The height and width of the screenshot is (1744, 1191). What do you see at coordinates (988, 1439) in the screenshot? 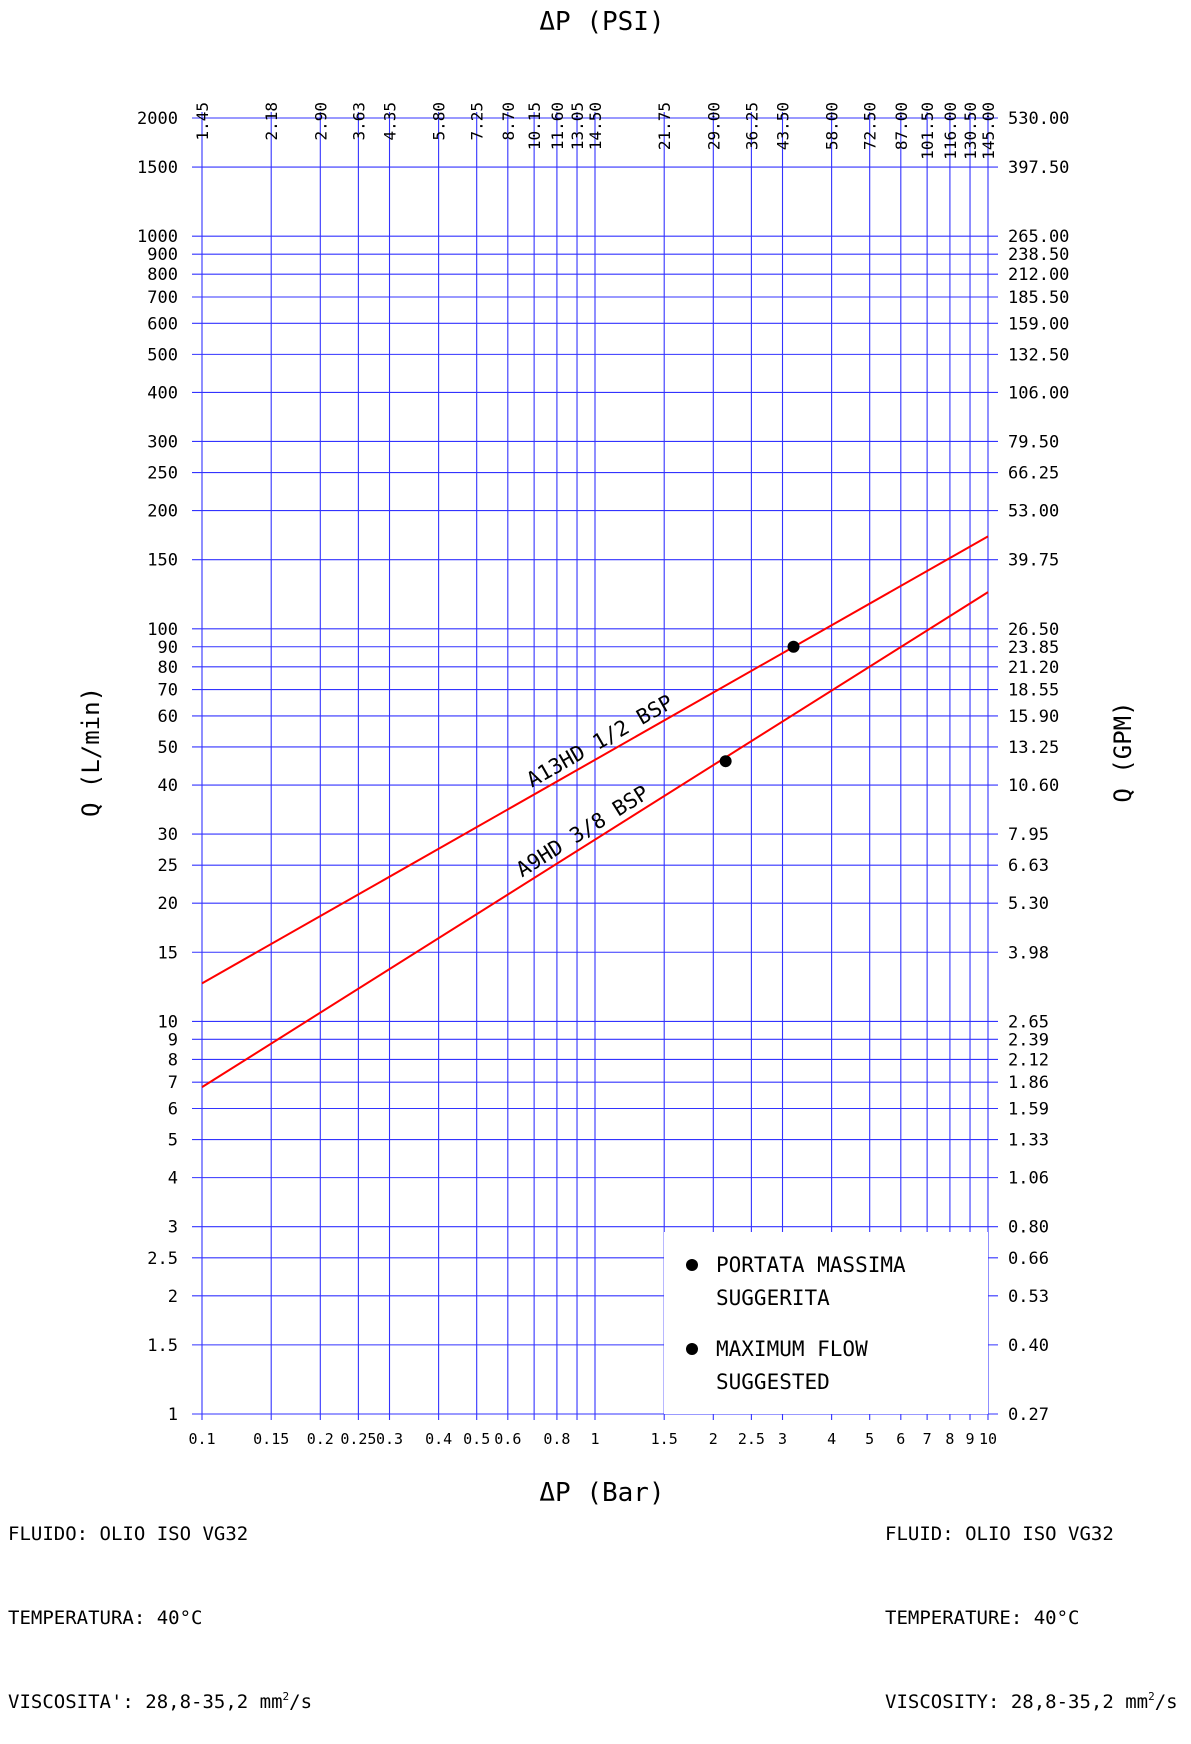
I see `x-tick-label: 10` at bounding box center [988, 1439].